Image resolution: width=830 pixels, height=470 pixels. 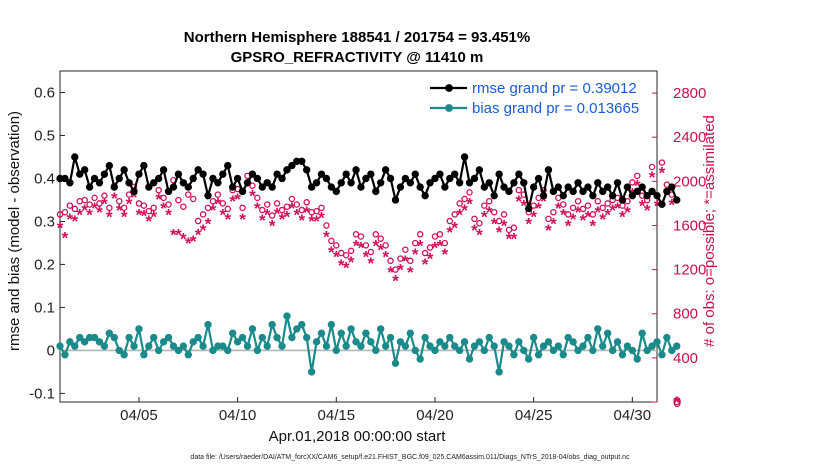 What do you see at coordinates (449, 88) in the screenshot?
I see `legend-rmse-marker` at bounding box center [449, 88].